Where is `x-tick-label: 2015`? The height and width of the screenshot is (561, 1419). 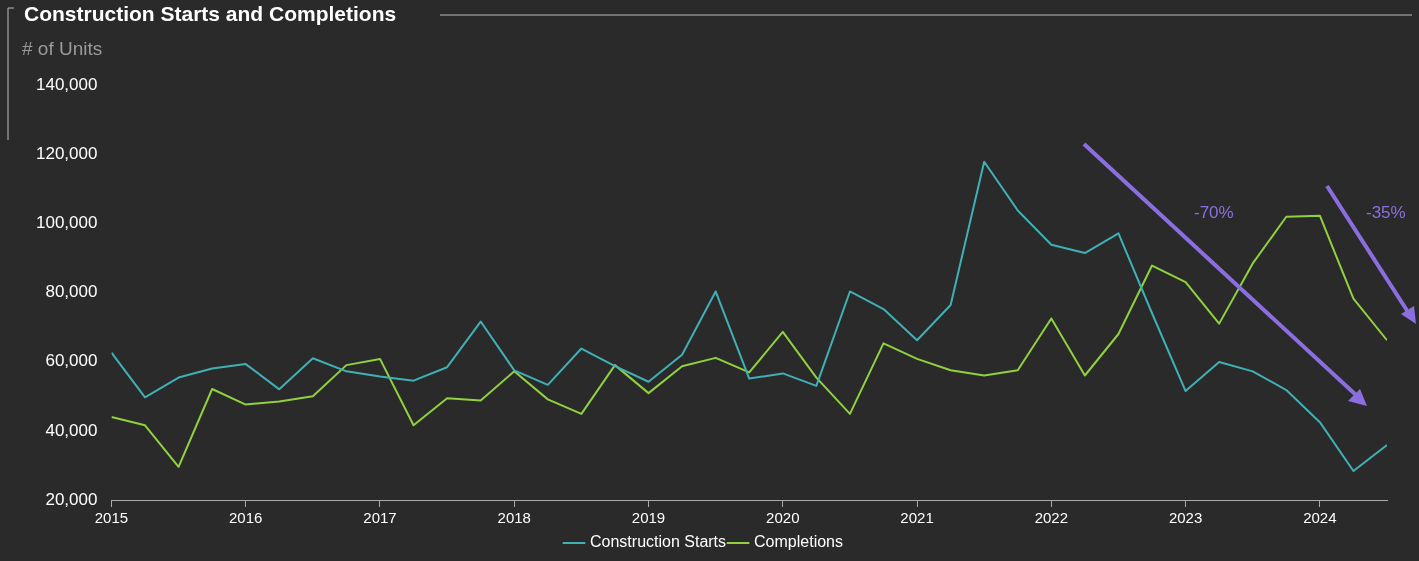 x-tick-label: 2015 is located at coordinates (111, 518).